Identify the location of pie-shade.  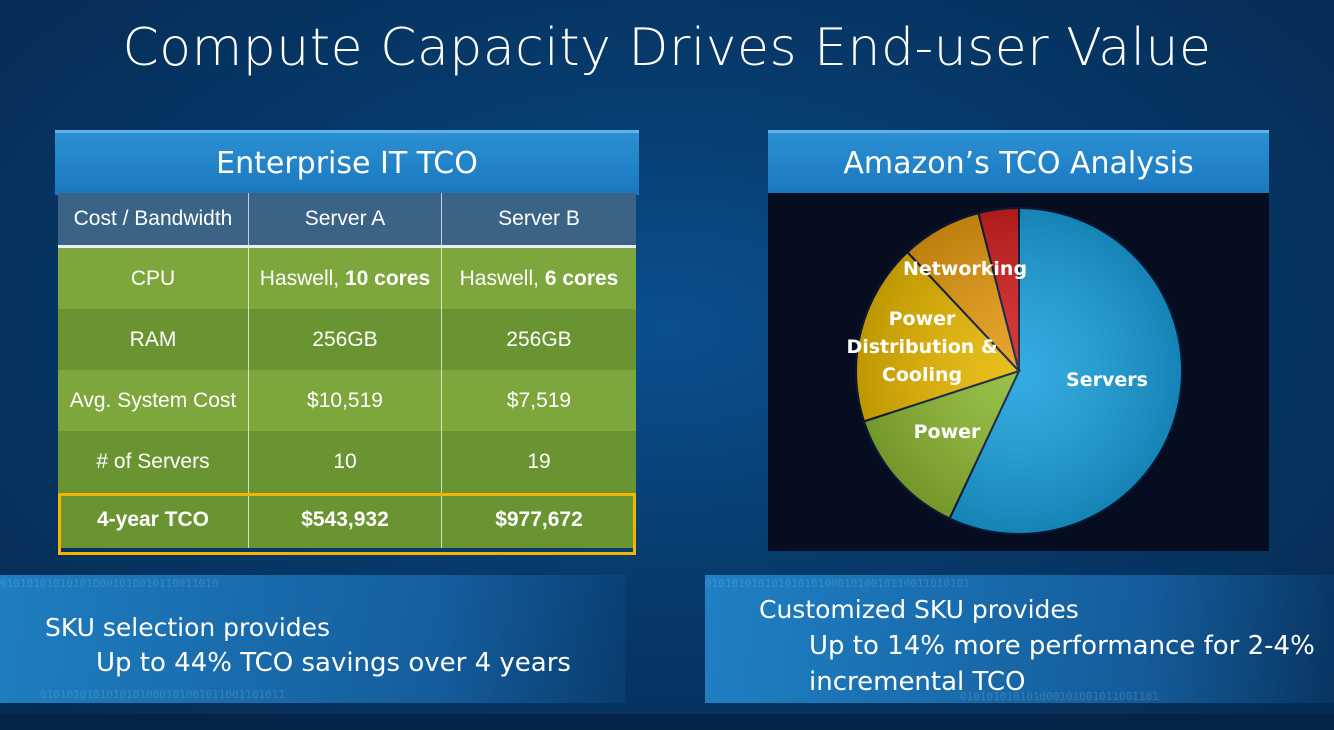
(1019, 371).